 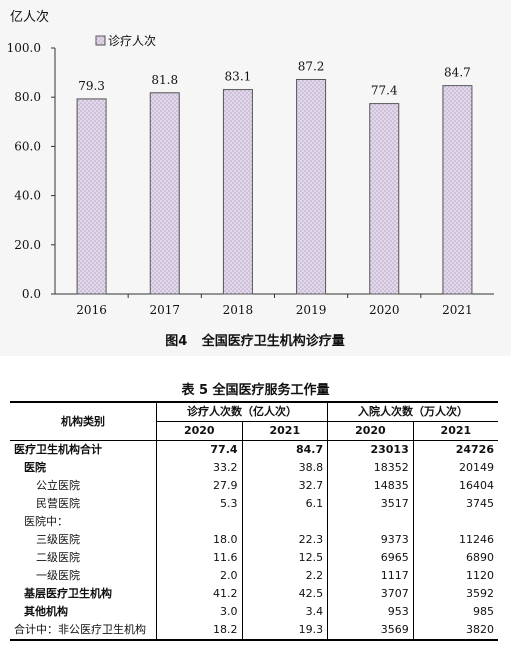 What do you see at coordinates (284, 486) in the screenshot?
I see `cell: 32.7` at bounding box center [284, 486].